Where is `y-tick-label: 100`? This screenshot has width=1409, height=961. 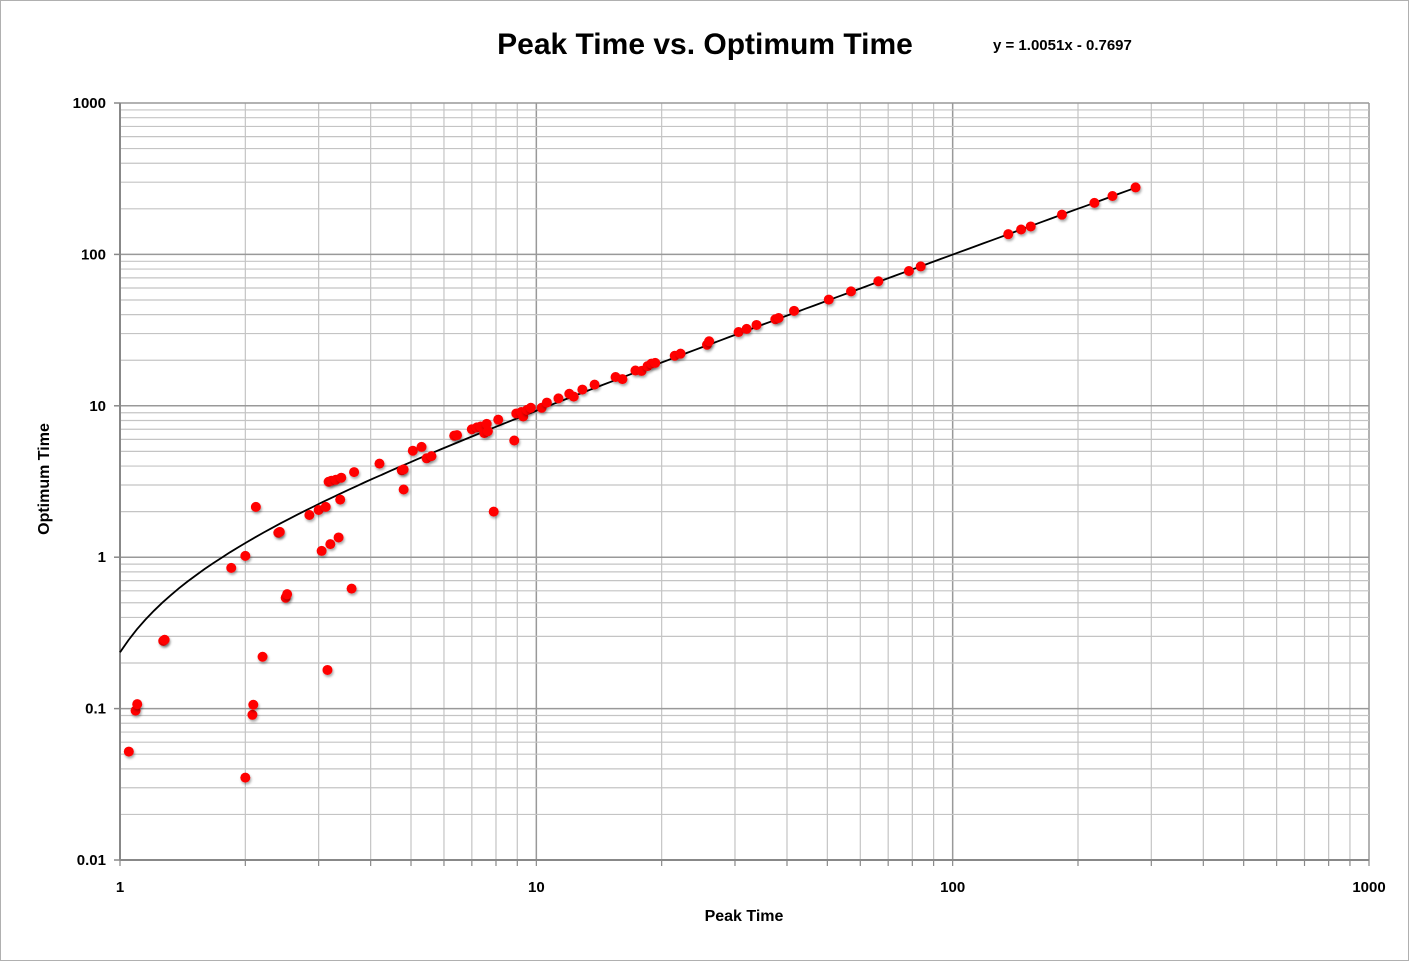 y-tick-label: 100 is located at coordinates (93, 254).